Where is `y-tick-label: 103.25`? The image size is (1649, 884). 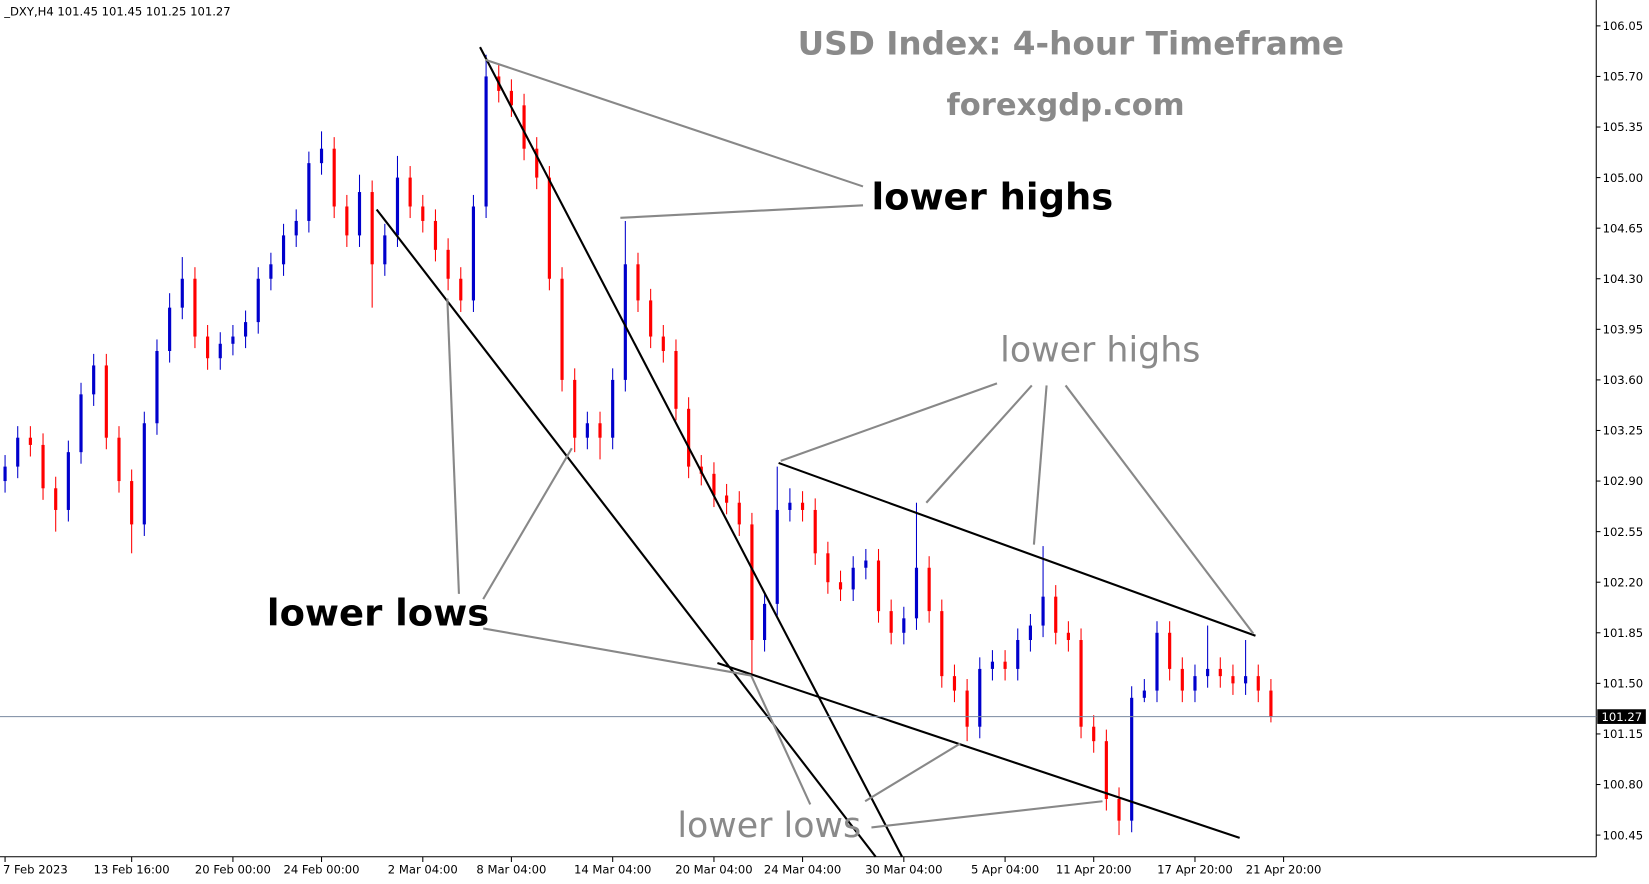 y-tick-label: 103.25 is located at coordinates (1623, 431).